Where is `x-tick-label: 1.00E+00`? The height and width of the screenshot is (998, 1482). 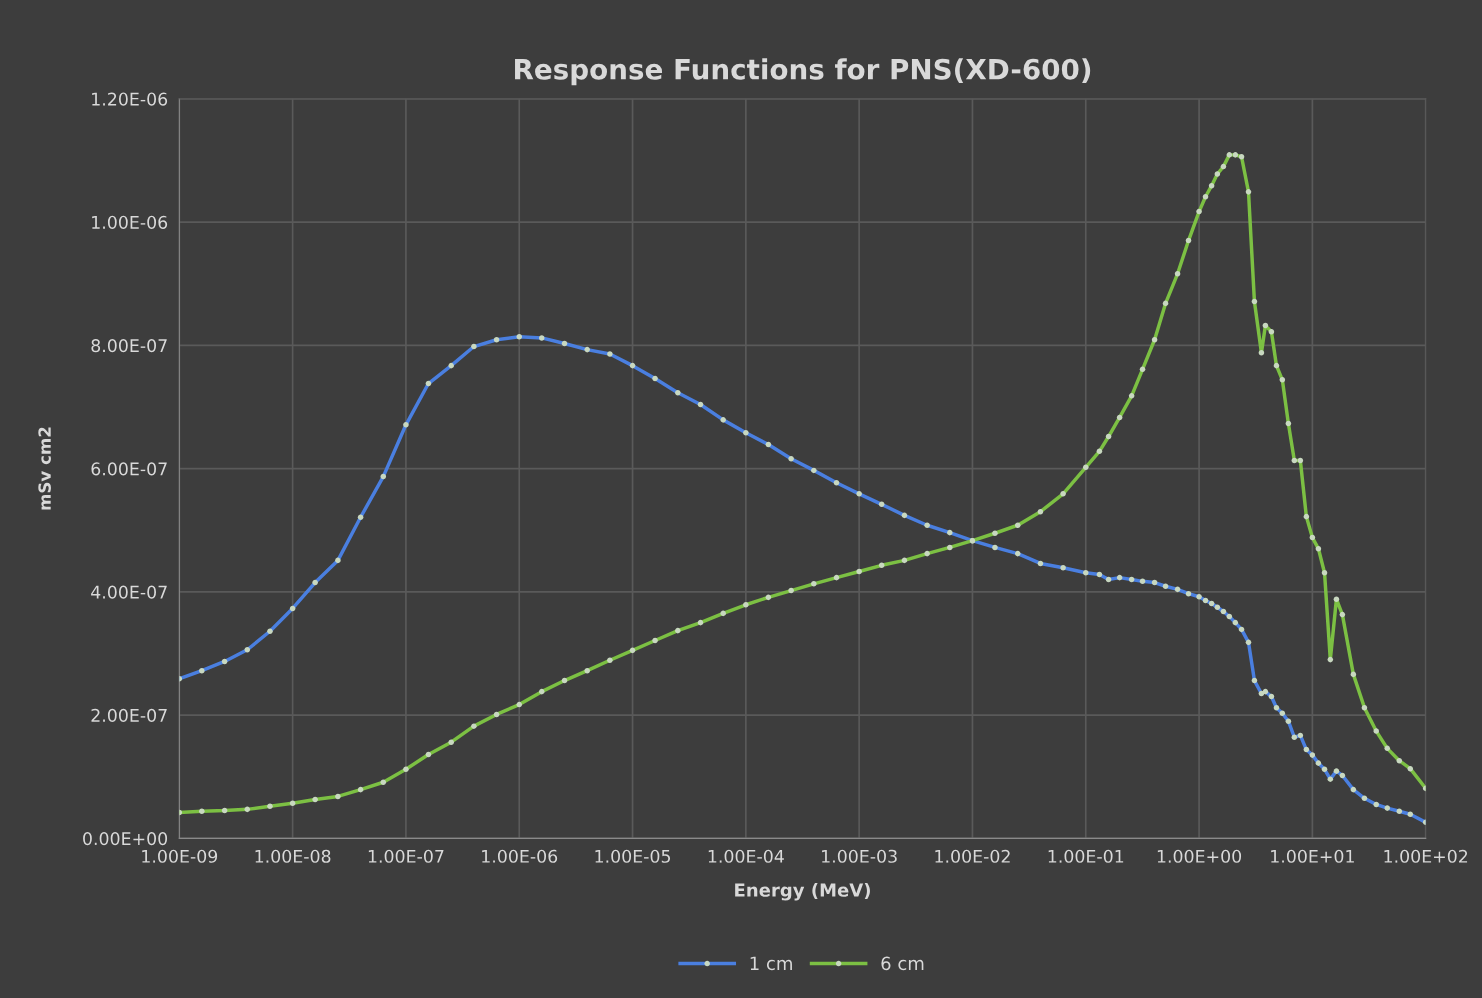 x-tick-label: 1.00E+00 is located at coordinates (1199, 856).